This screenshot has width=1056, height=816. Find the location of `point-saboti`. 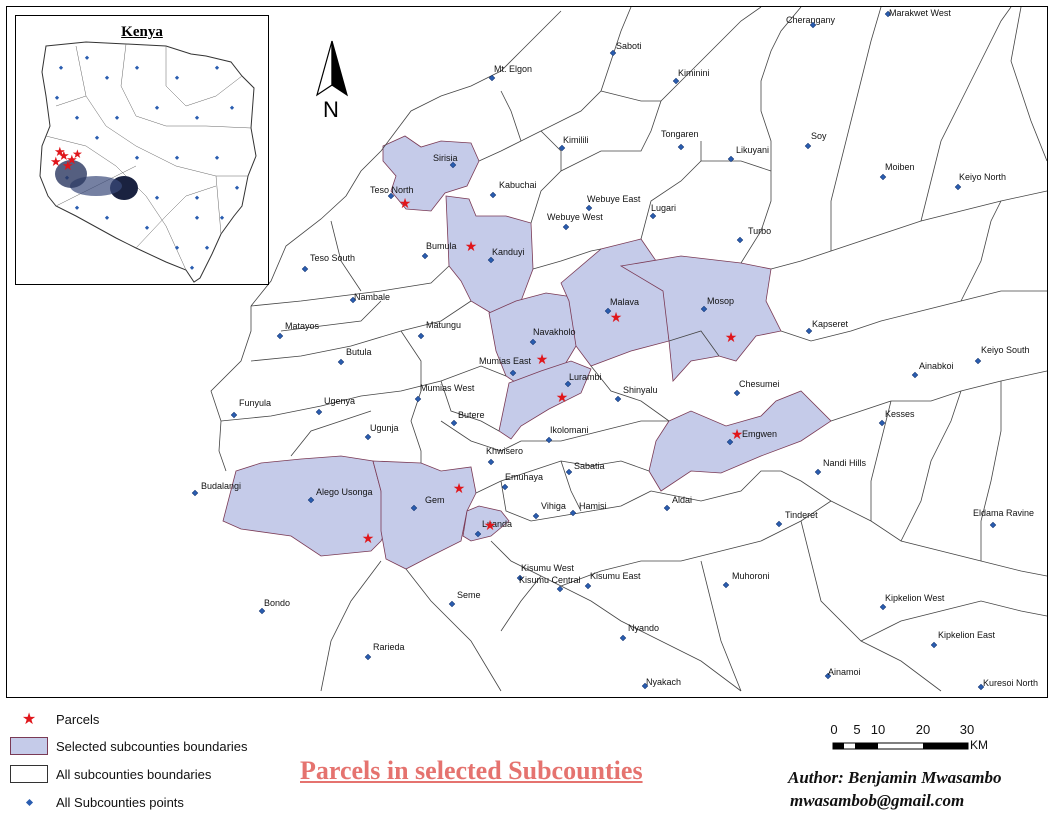

point-saboti is located at coordinates (613, 53).